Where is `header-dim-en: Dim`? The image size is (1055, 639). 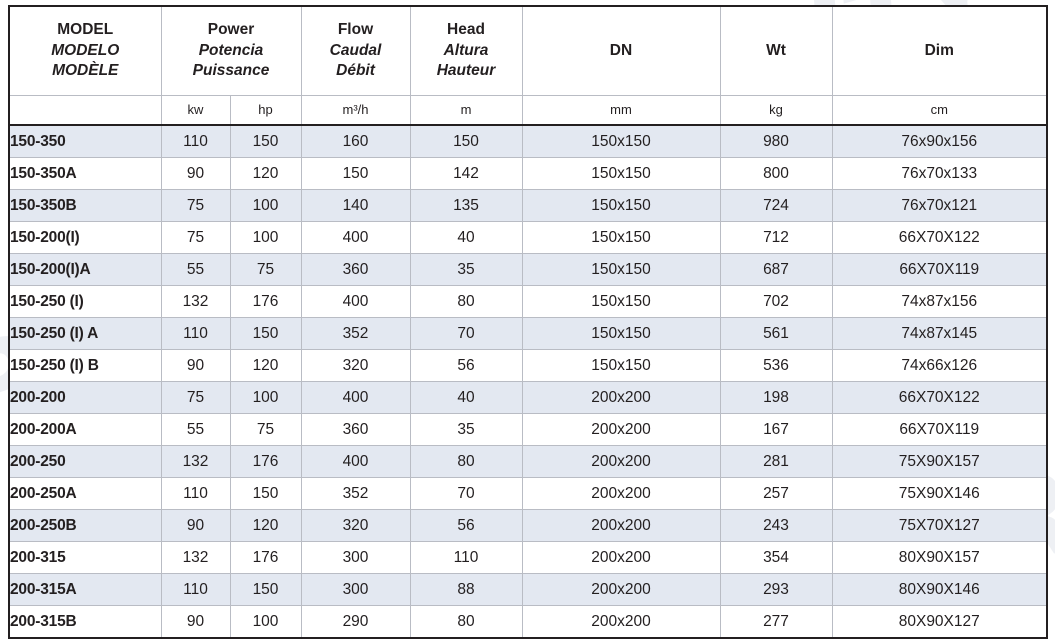
header-dim-en: Dim is located at coordinates (939, 50).